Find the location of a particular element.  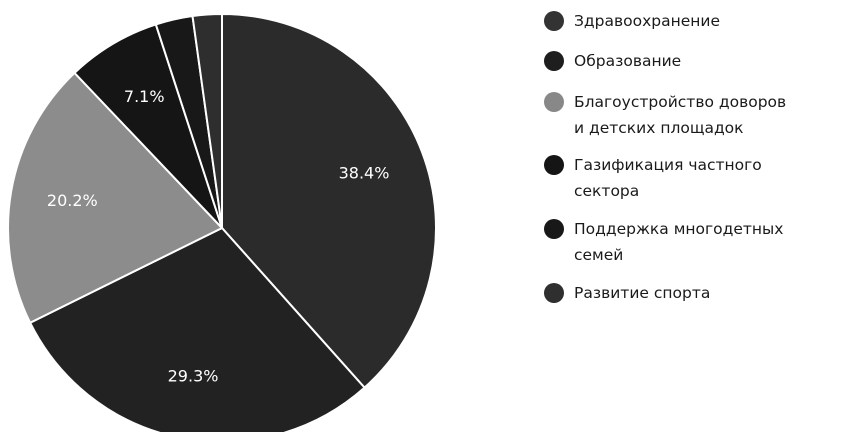

legend-item-4: Газификация частного сектора is located at coordinates (653, 178).